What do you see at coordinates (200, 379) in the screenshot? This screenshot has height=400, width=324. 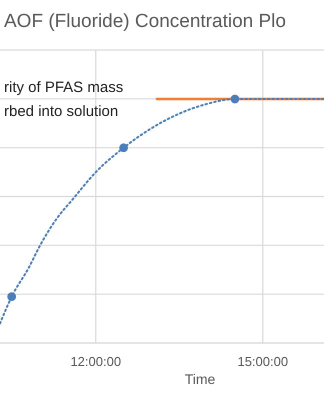 I see `x-axis-title: Time` at bounding box center [200, 379].